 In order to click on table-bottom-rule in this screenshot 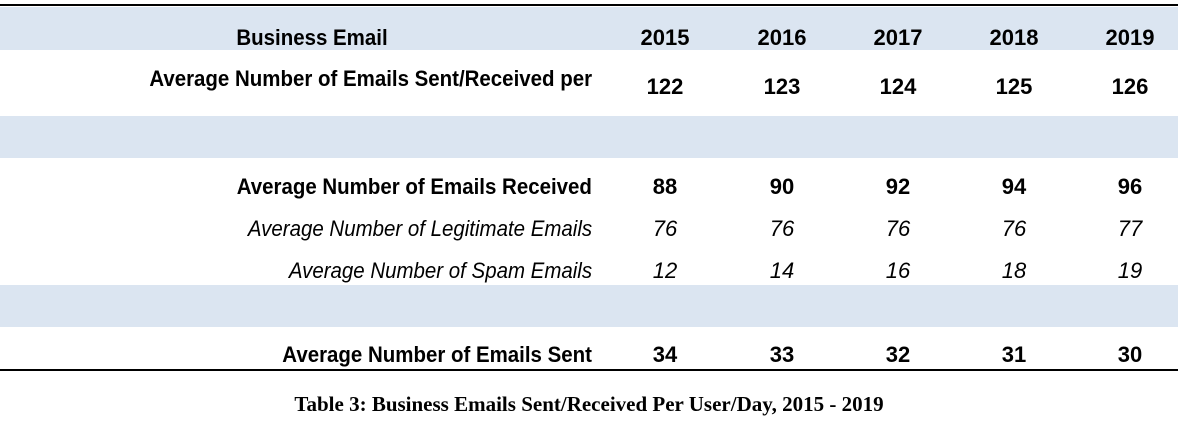, I will do `click(589, 370)`.